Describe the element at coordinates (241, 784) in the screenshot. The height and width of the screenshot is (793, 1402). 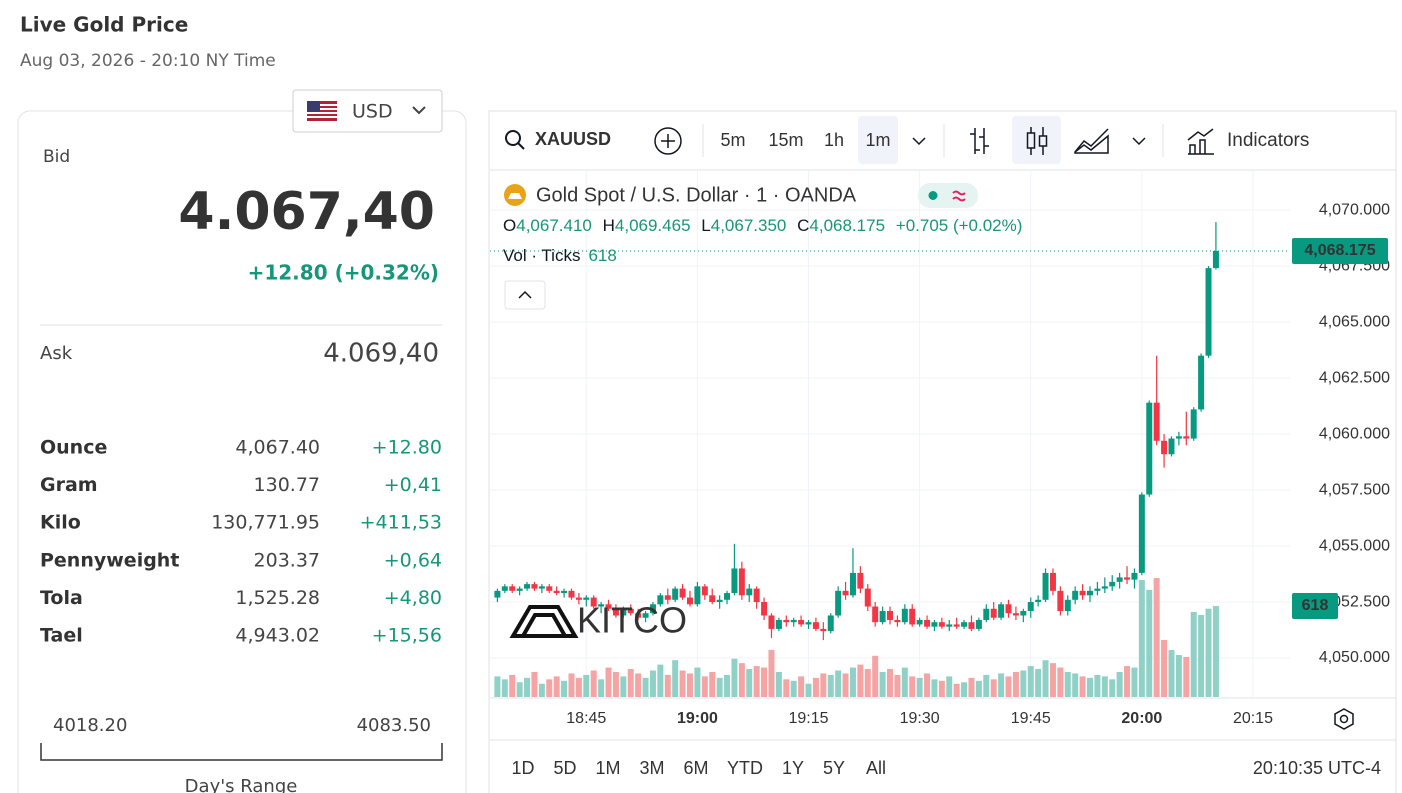
I see `range-label: Day's Range` at that location.